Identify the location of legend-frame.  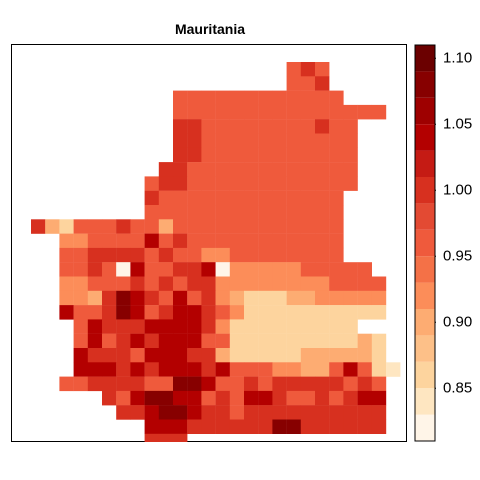
(425, 243).